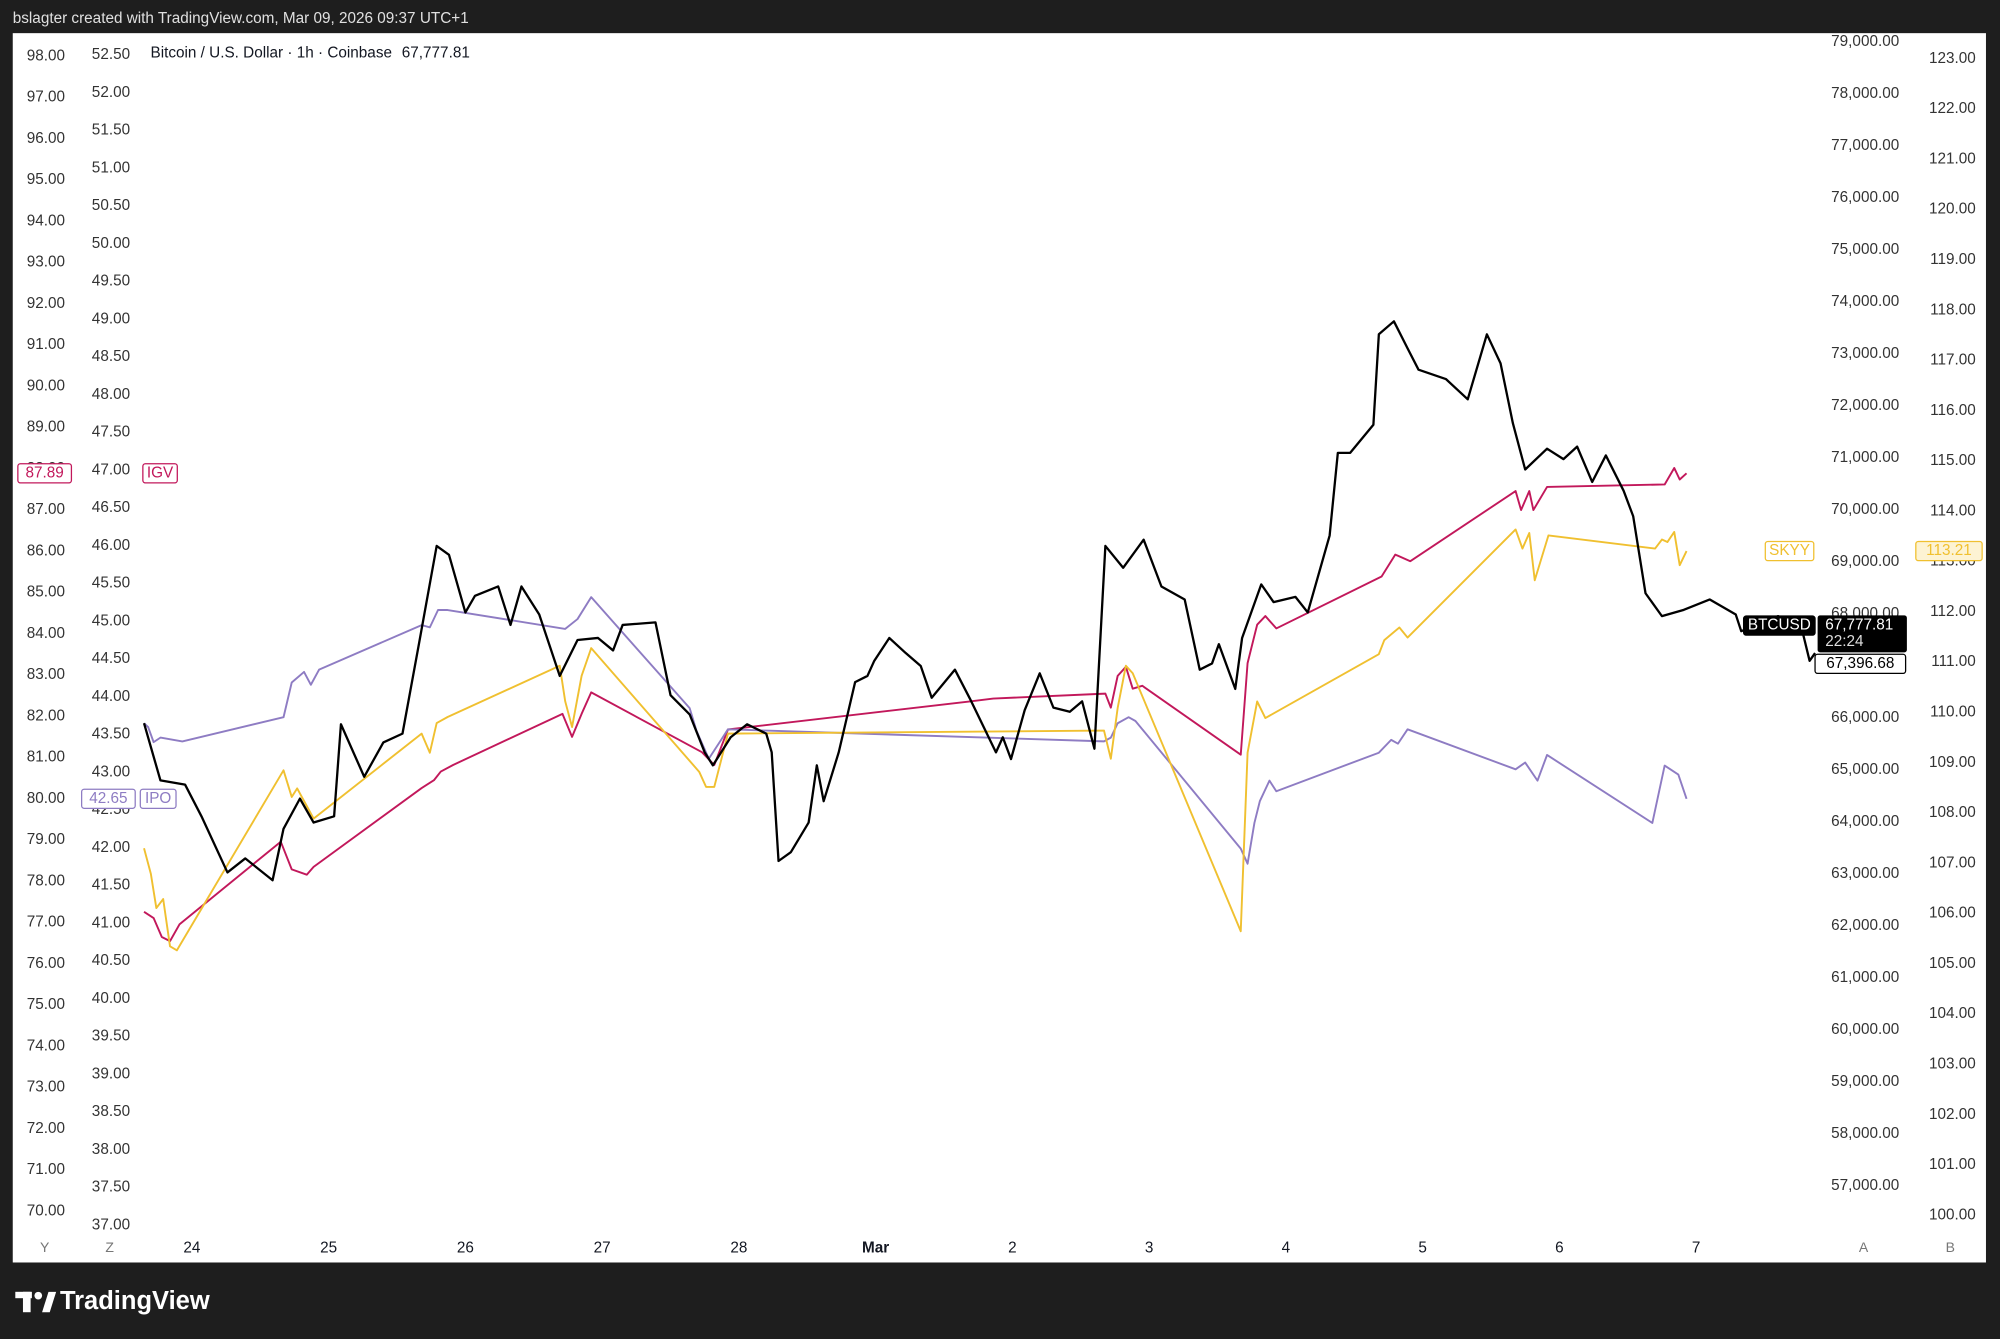 The image size is (2000, 1339). Describe the element at coordinates (46, 592) in the screenshot. I see `y-tick-label: 85.00` at that location.